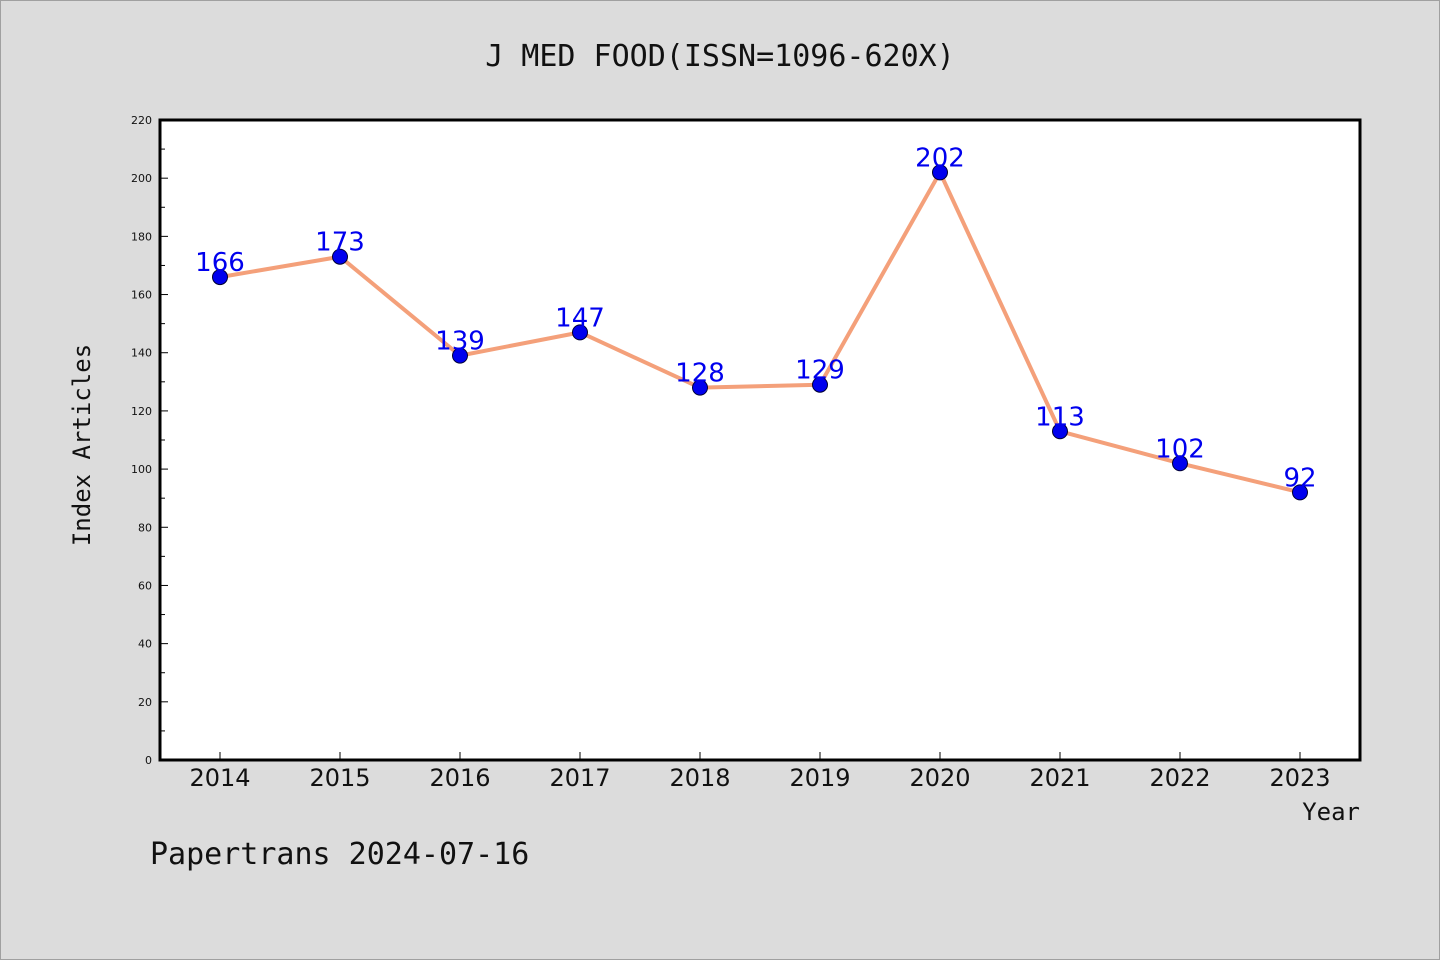 This screenshot has height=960, width=1440. I want to click on footer-text: Papertrans 2024-07-16, so click(339, 854).